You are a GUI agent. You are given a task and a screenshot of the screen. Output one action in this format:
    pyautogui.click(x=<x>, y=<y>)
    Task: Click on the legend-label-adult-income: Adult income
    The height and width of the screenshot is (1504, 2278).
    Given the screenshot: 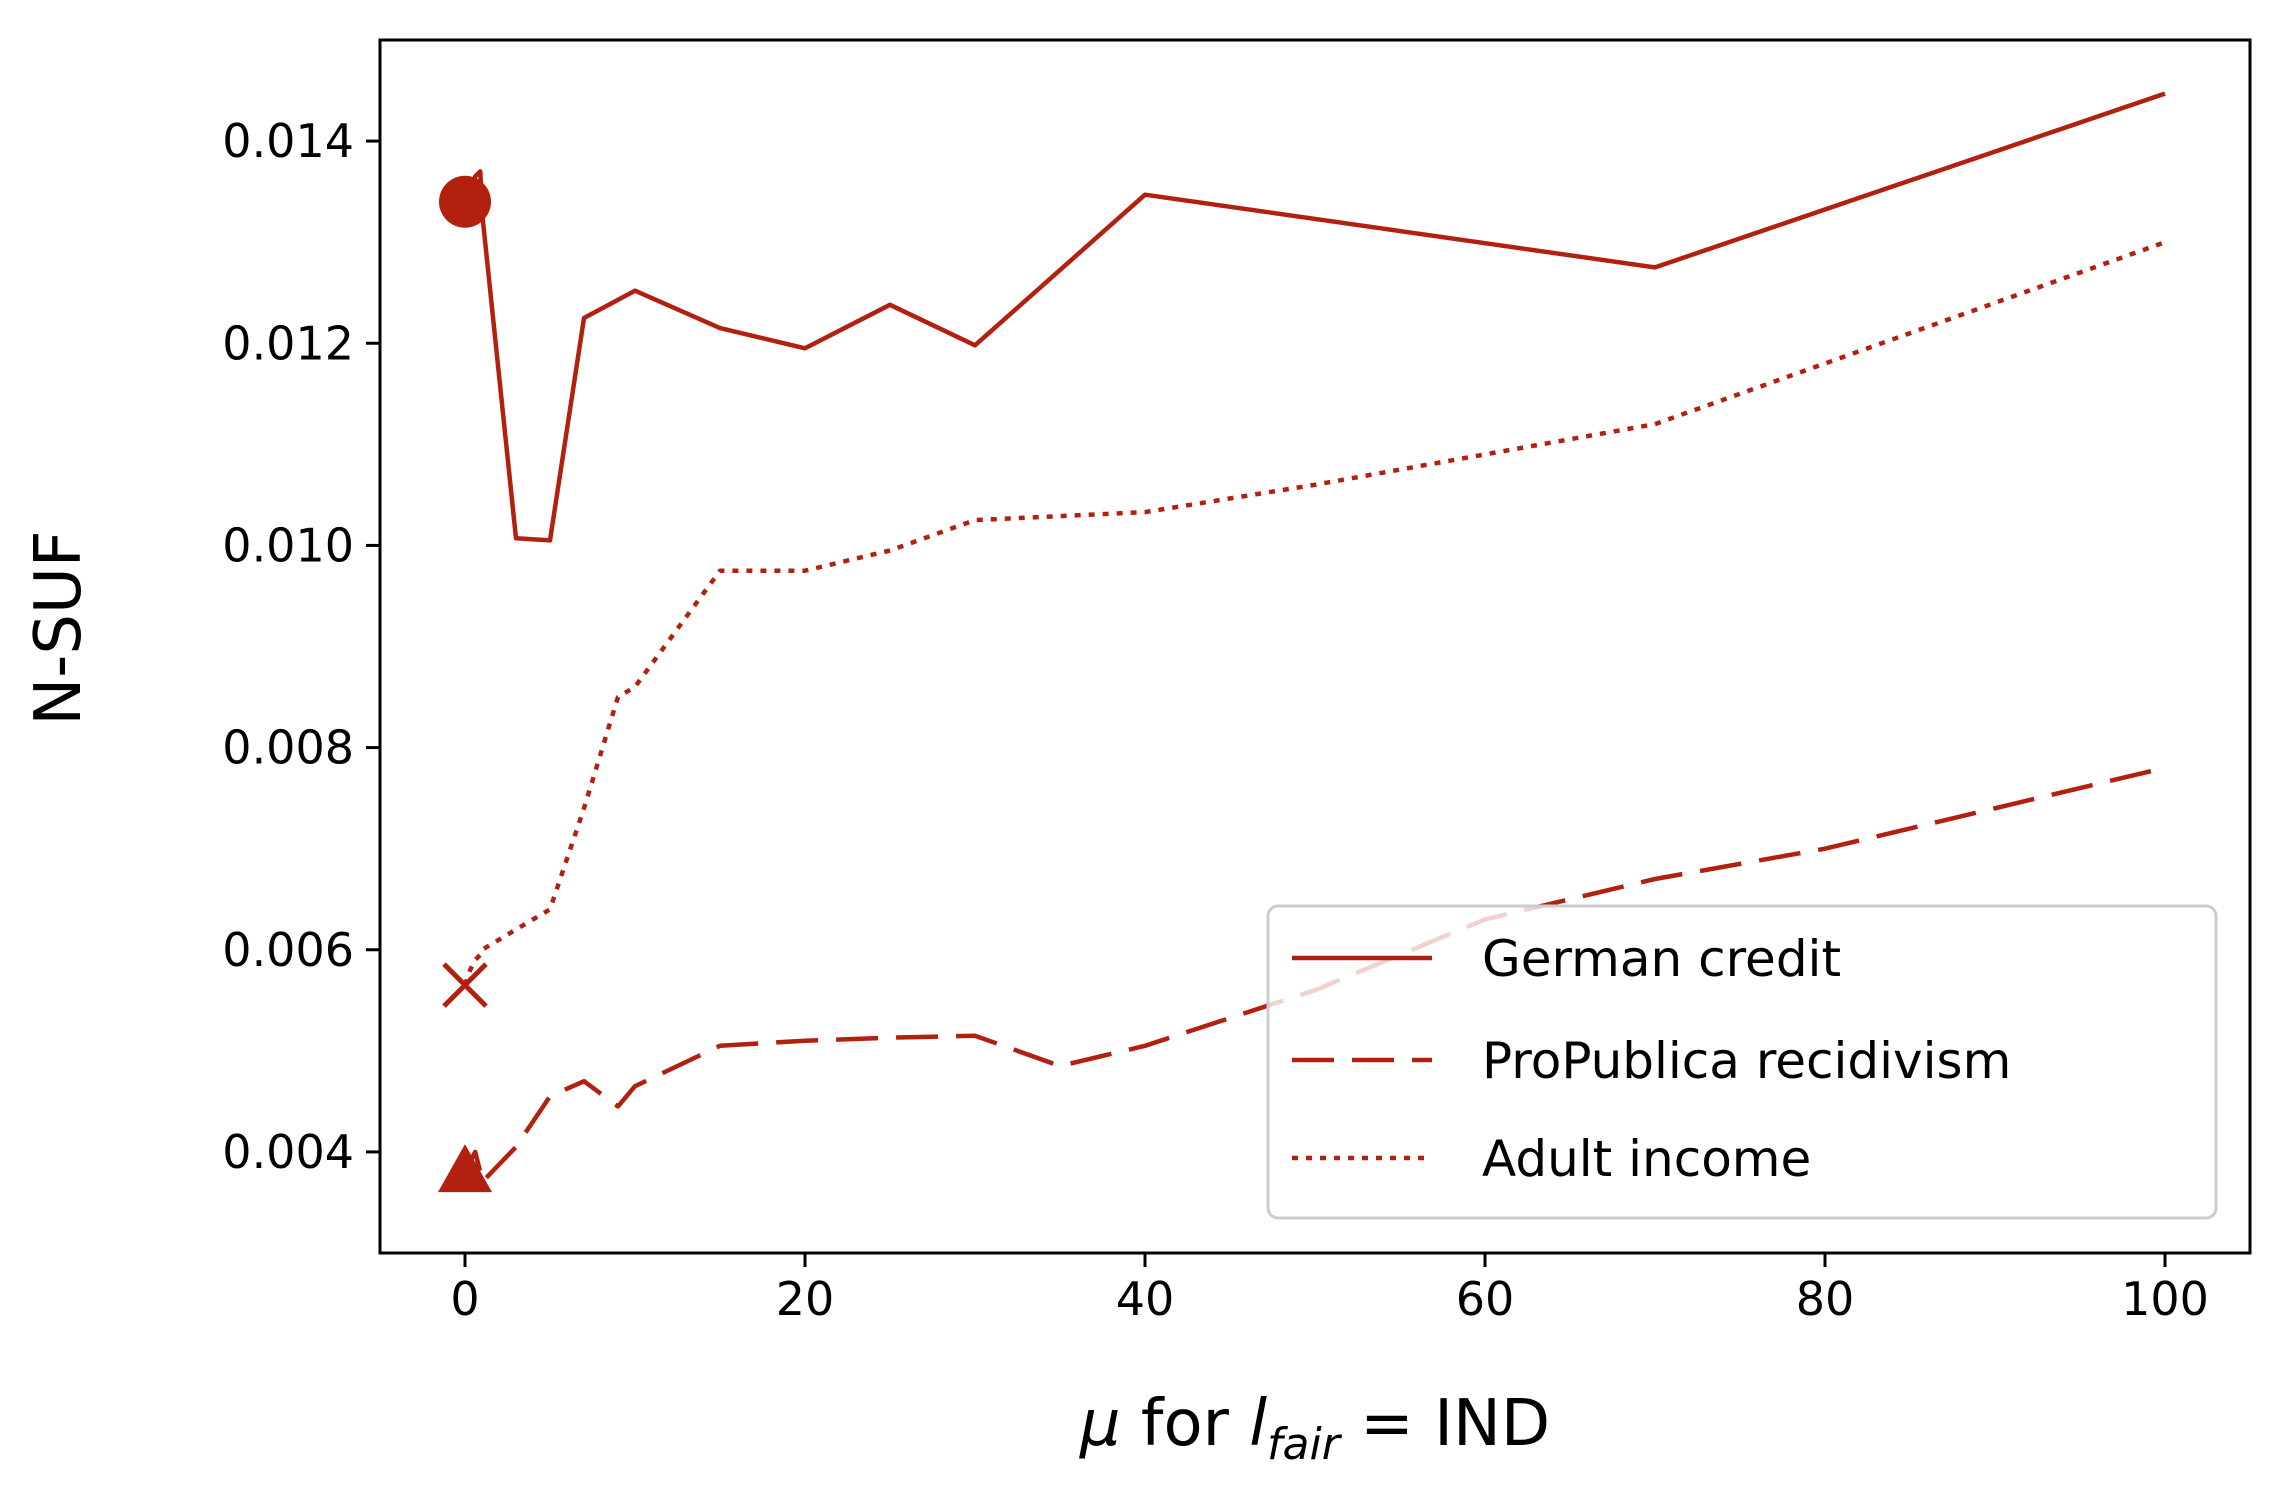 What is the action you would take?
    pyautogui.click(x=1646, y=1159)
    